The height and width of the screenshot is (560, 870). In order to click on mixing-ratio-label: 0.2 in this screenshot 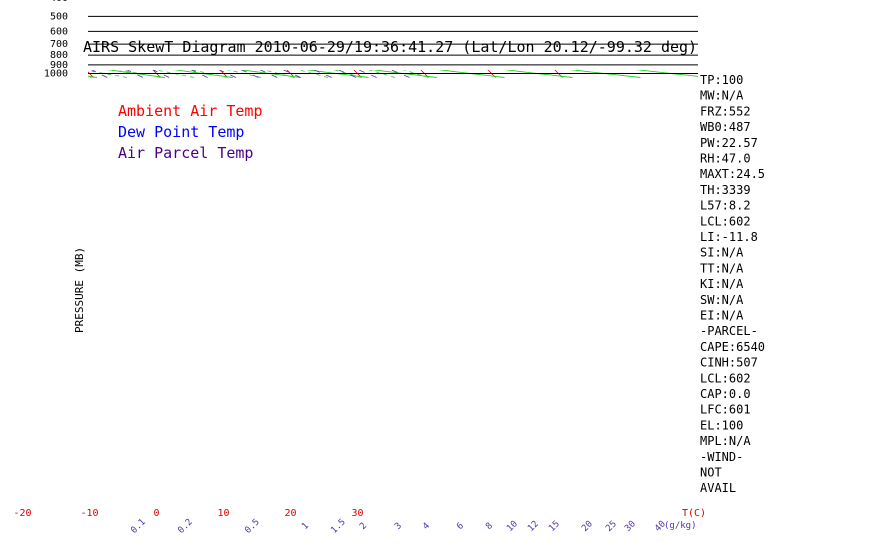, I will do `click(185, 526)`.